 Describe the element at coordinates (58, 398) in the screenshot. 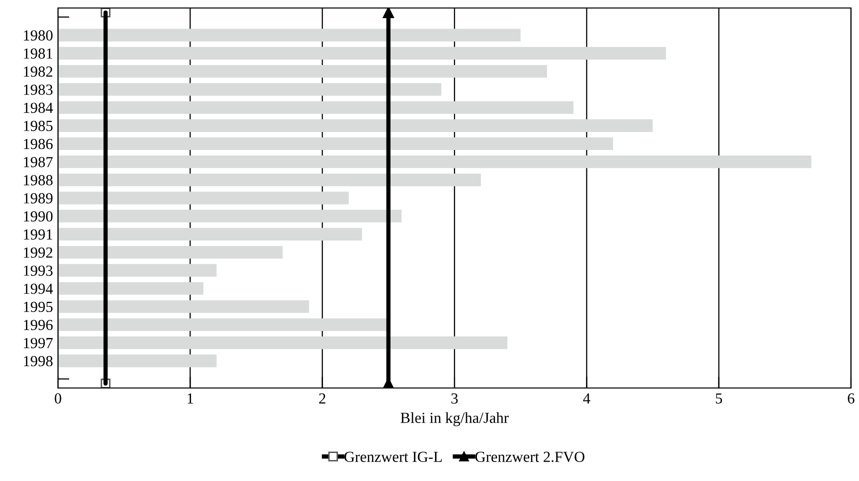

I see `x-tick-label: 0` at that location.